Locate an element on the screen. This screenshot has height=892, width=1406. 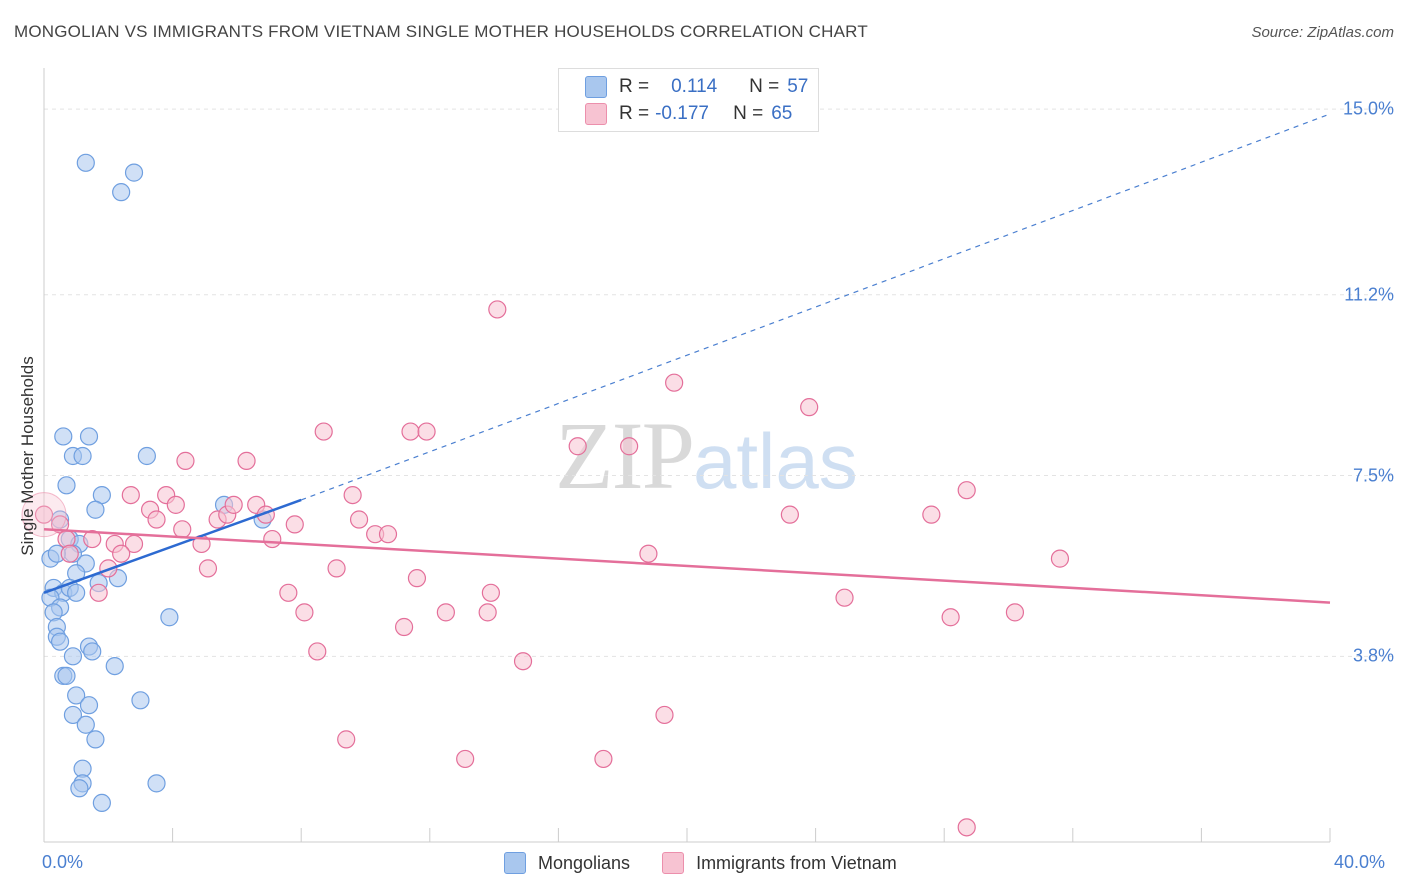
x-tick-label-max: 40.0% is located at coordinates (1360, 862).